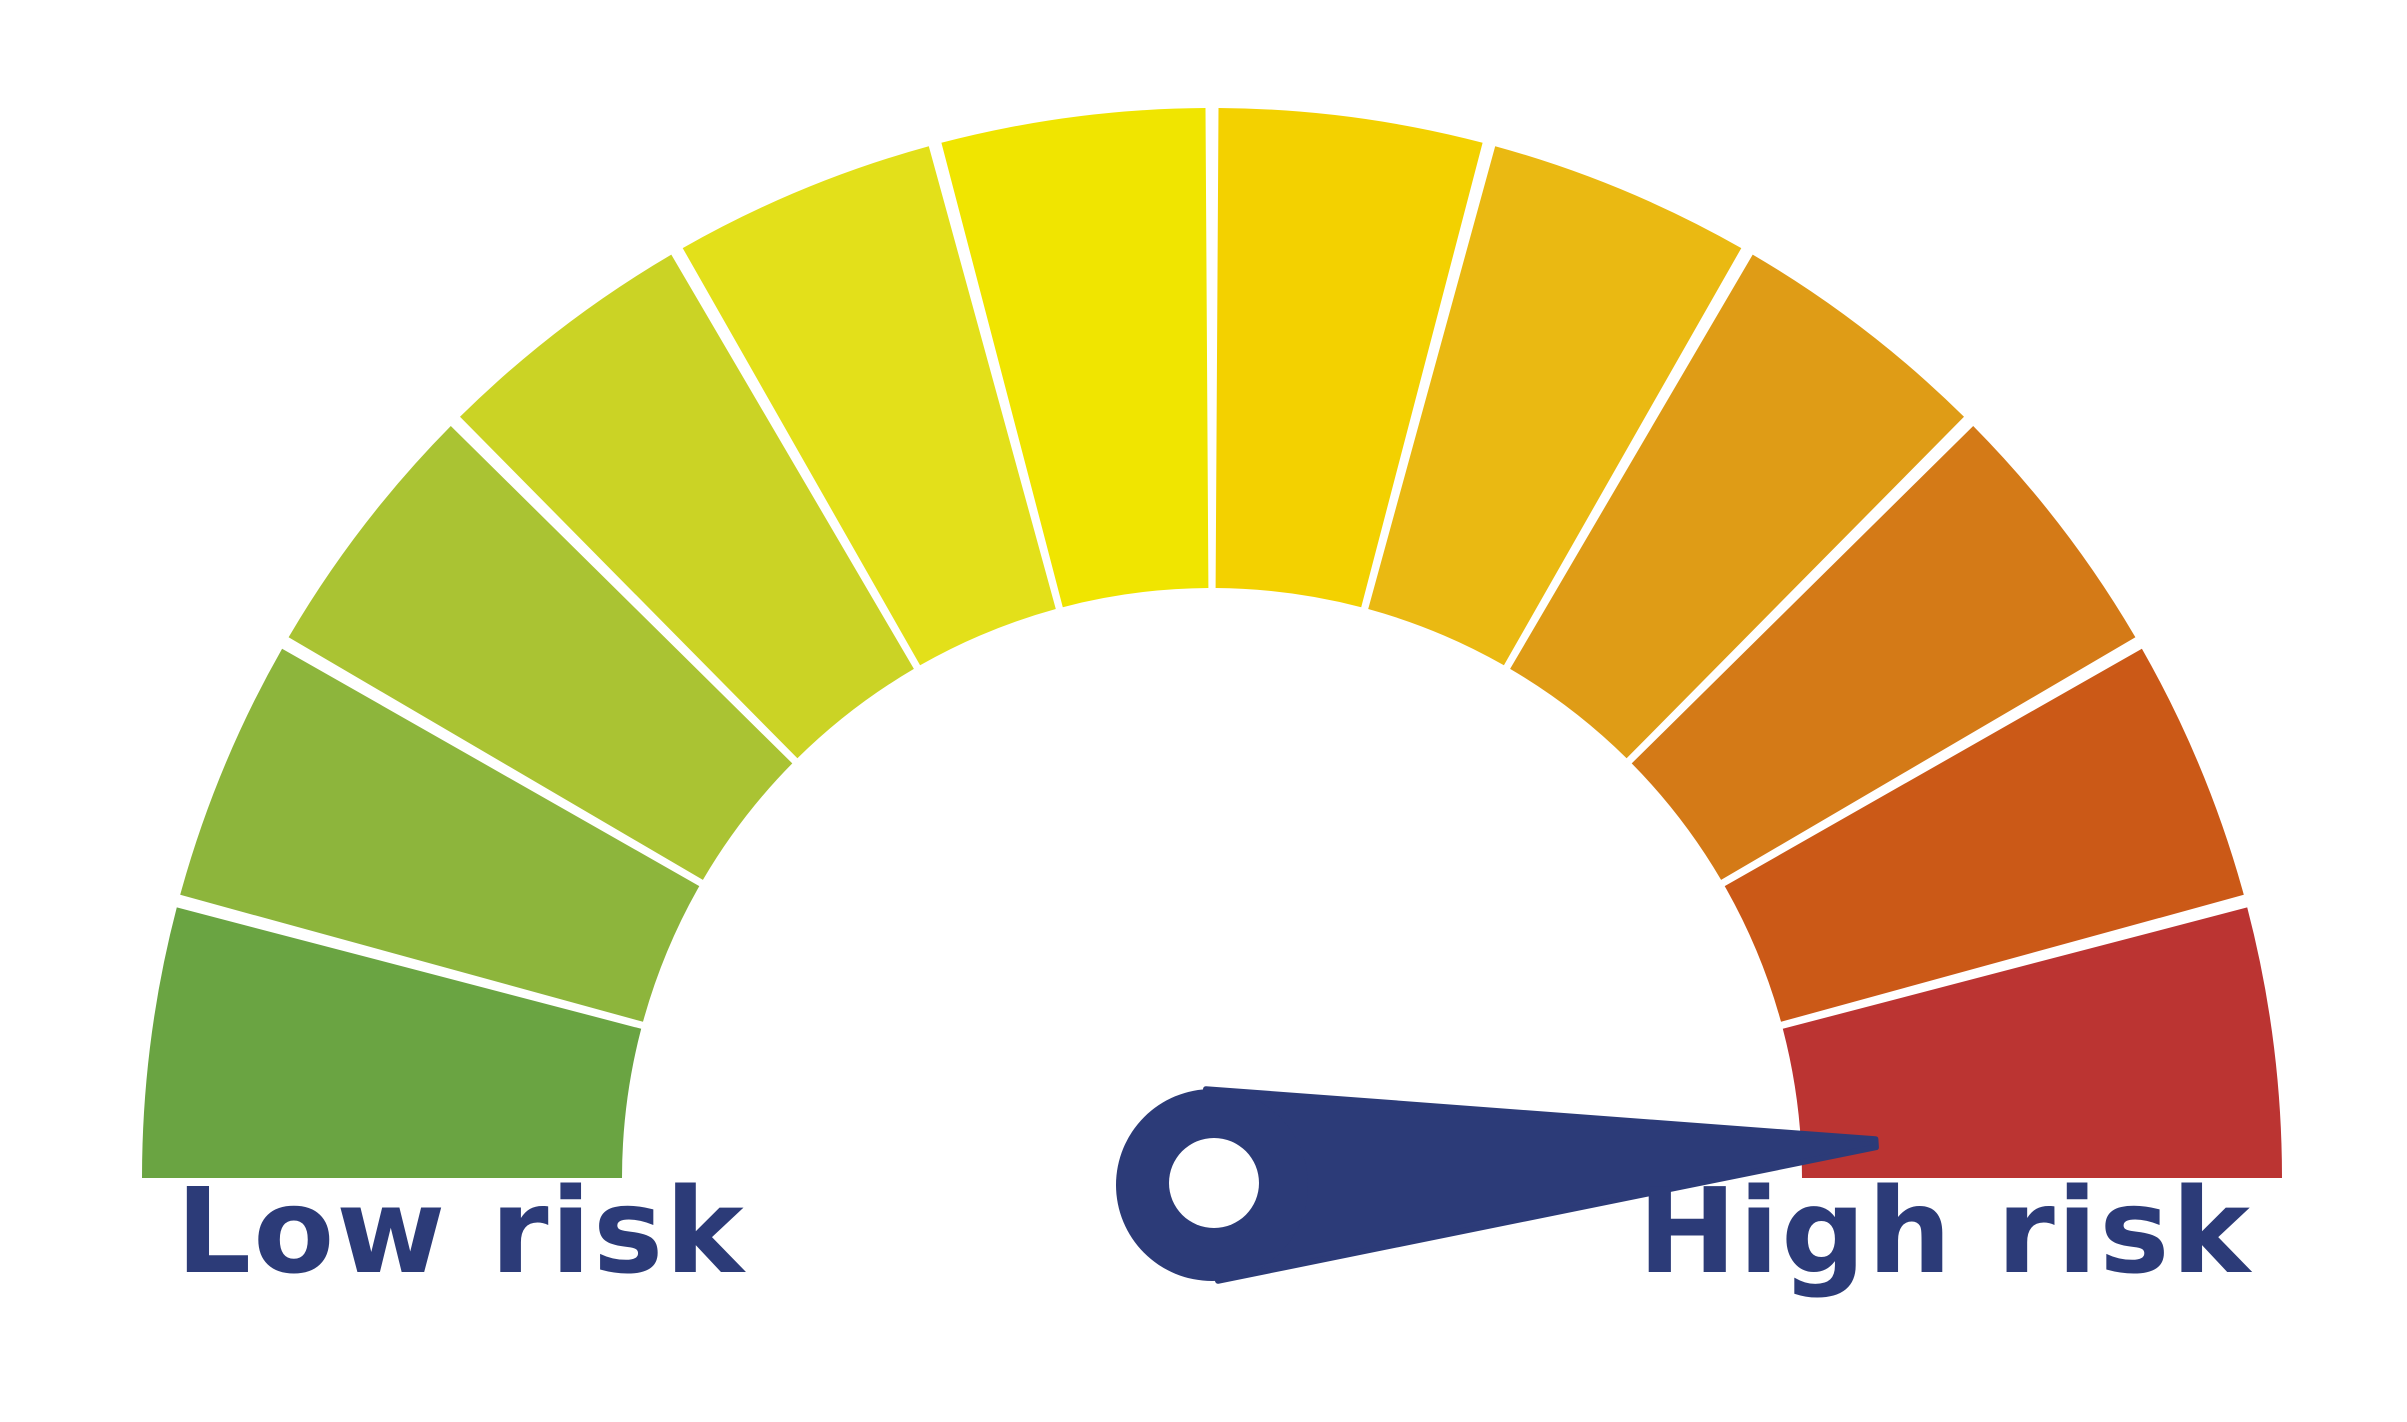 This screenshot has height=1422, width=2407. Describe the element at coordinates (1944, 1231) in the screenshot. I see `high-risk-label: High risk` at that location.